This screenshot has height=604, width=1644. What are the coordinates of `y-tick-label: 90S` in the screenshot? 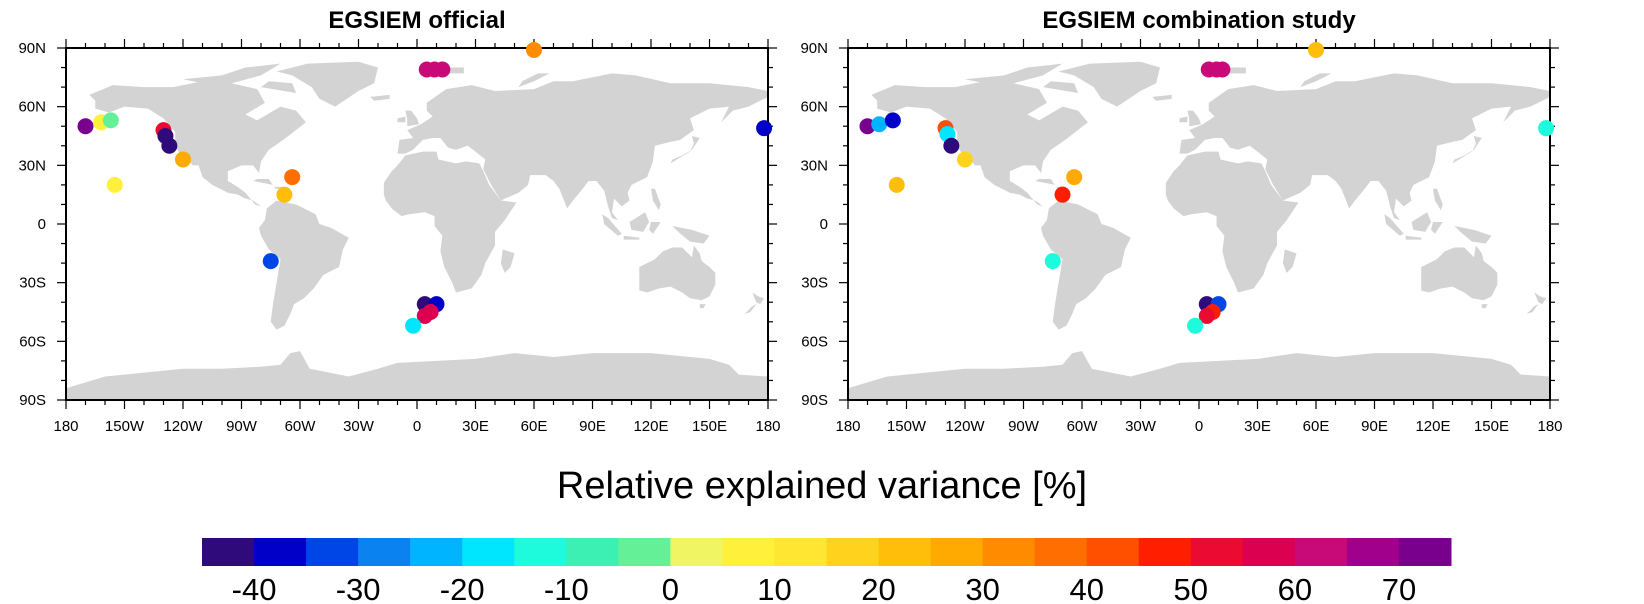 It's located at (32, 400).